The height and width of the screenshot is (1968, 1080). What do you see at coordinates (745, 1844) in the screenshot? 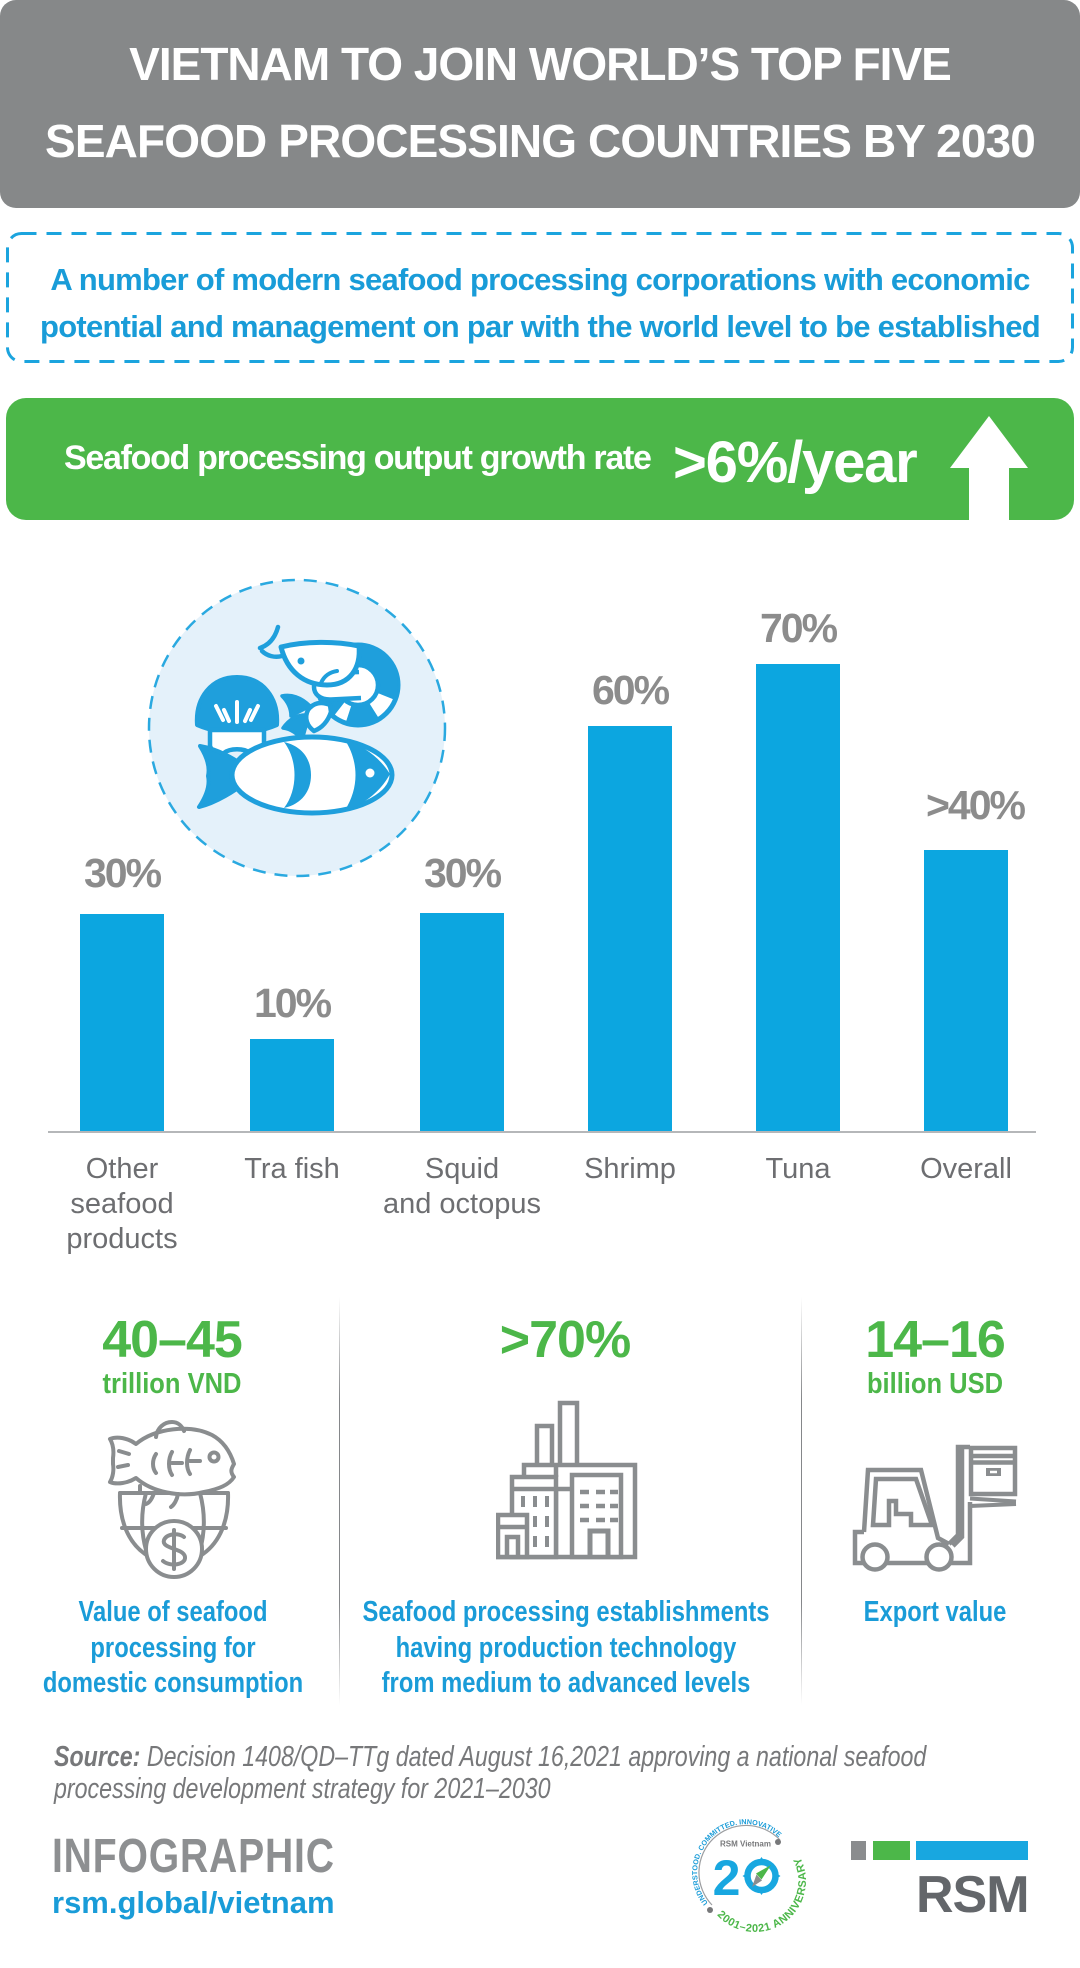
I see `svg-text: RSM Vietnam` at bounding box center [745, 1844].